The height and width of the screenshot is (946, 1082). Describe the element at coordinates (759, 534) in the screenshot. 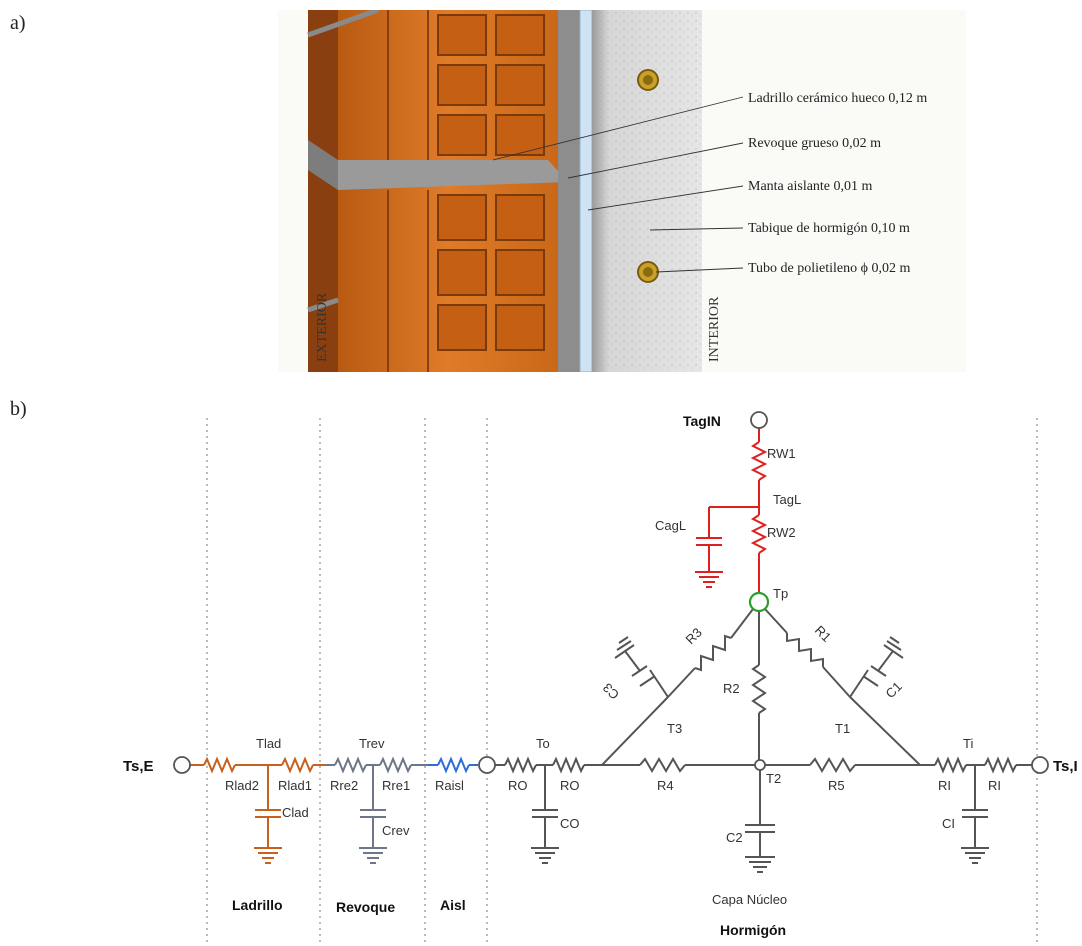

I see `resistor-rw2` at that location.